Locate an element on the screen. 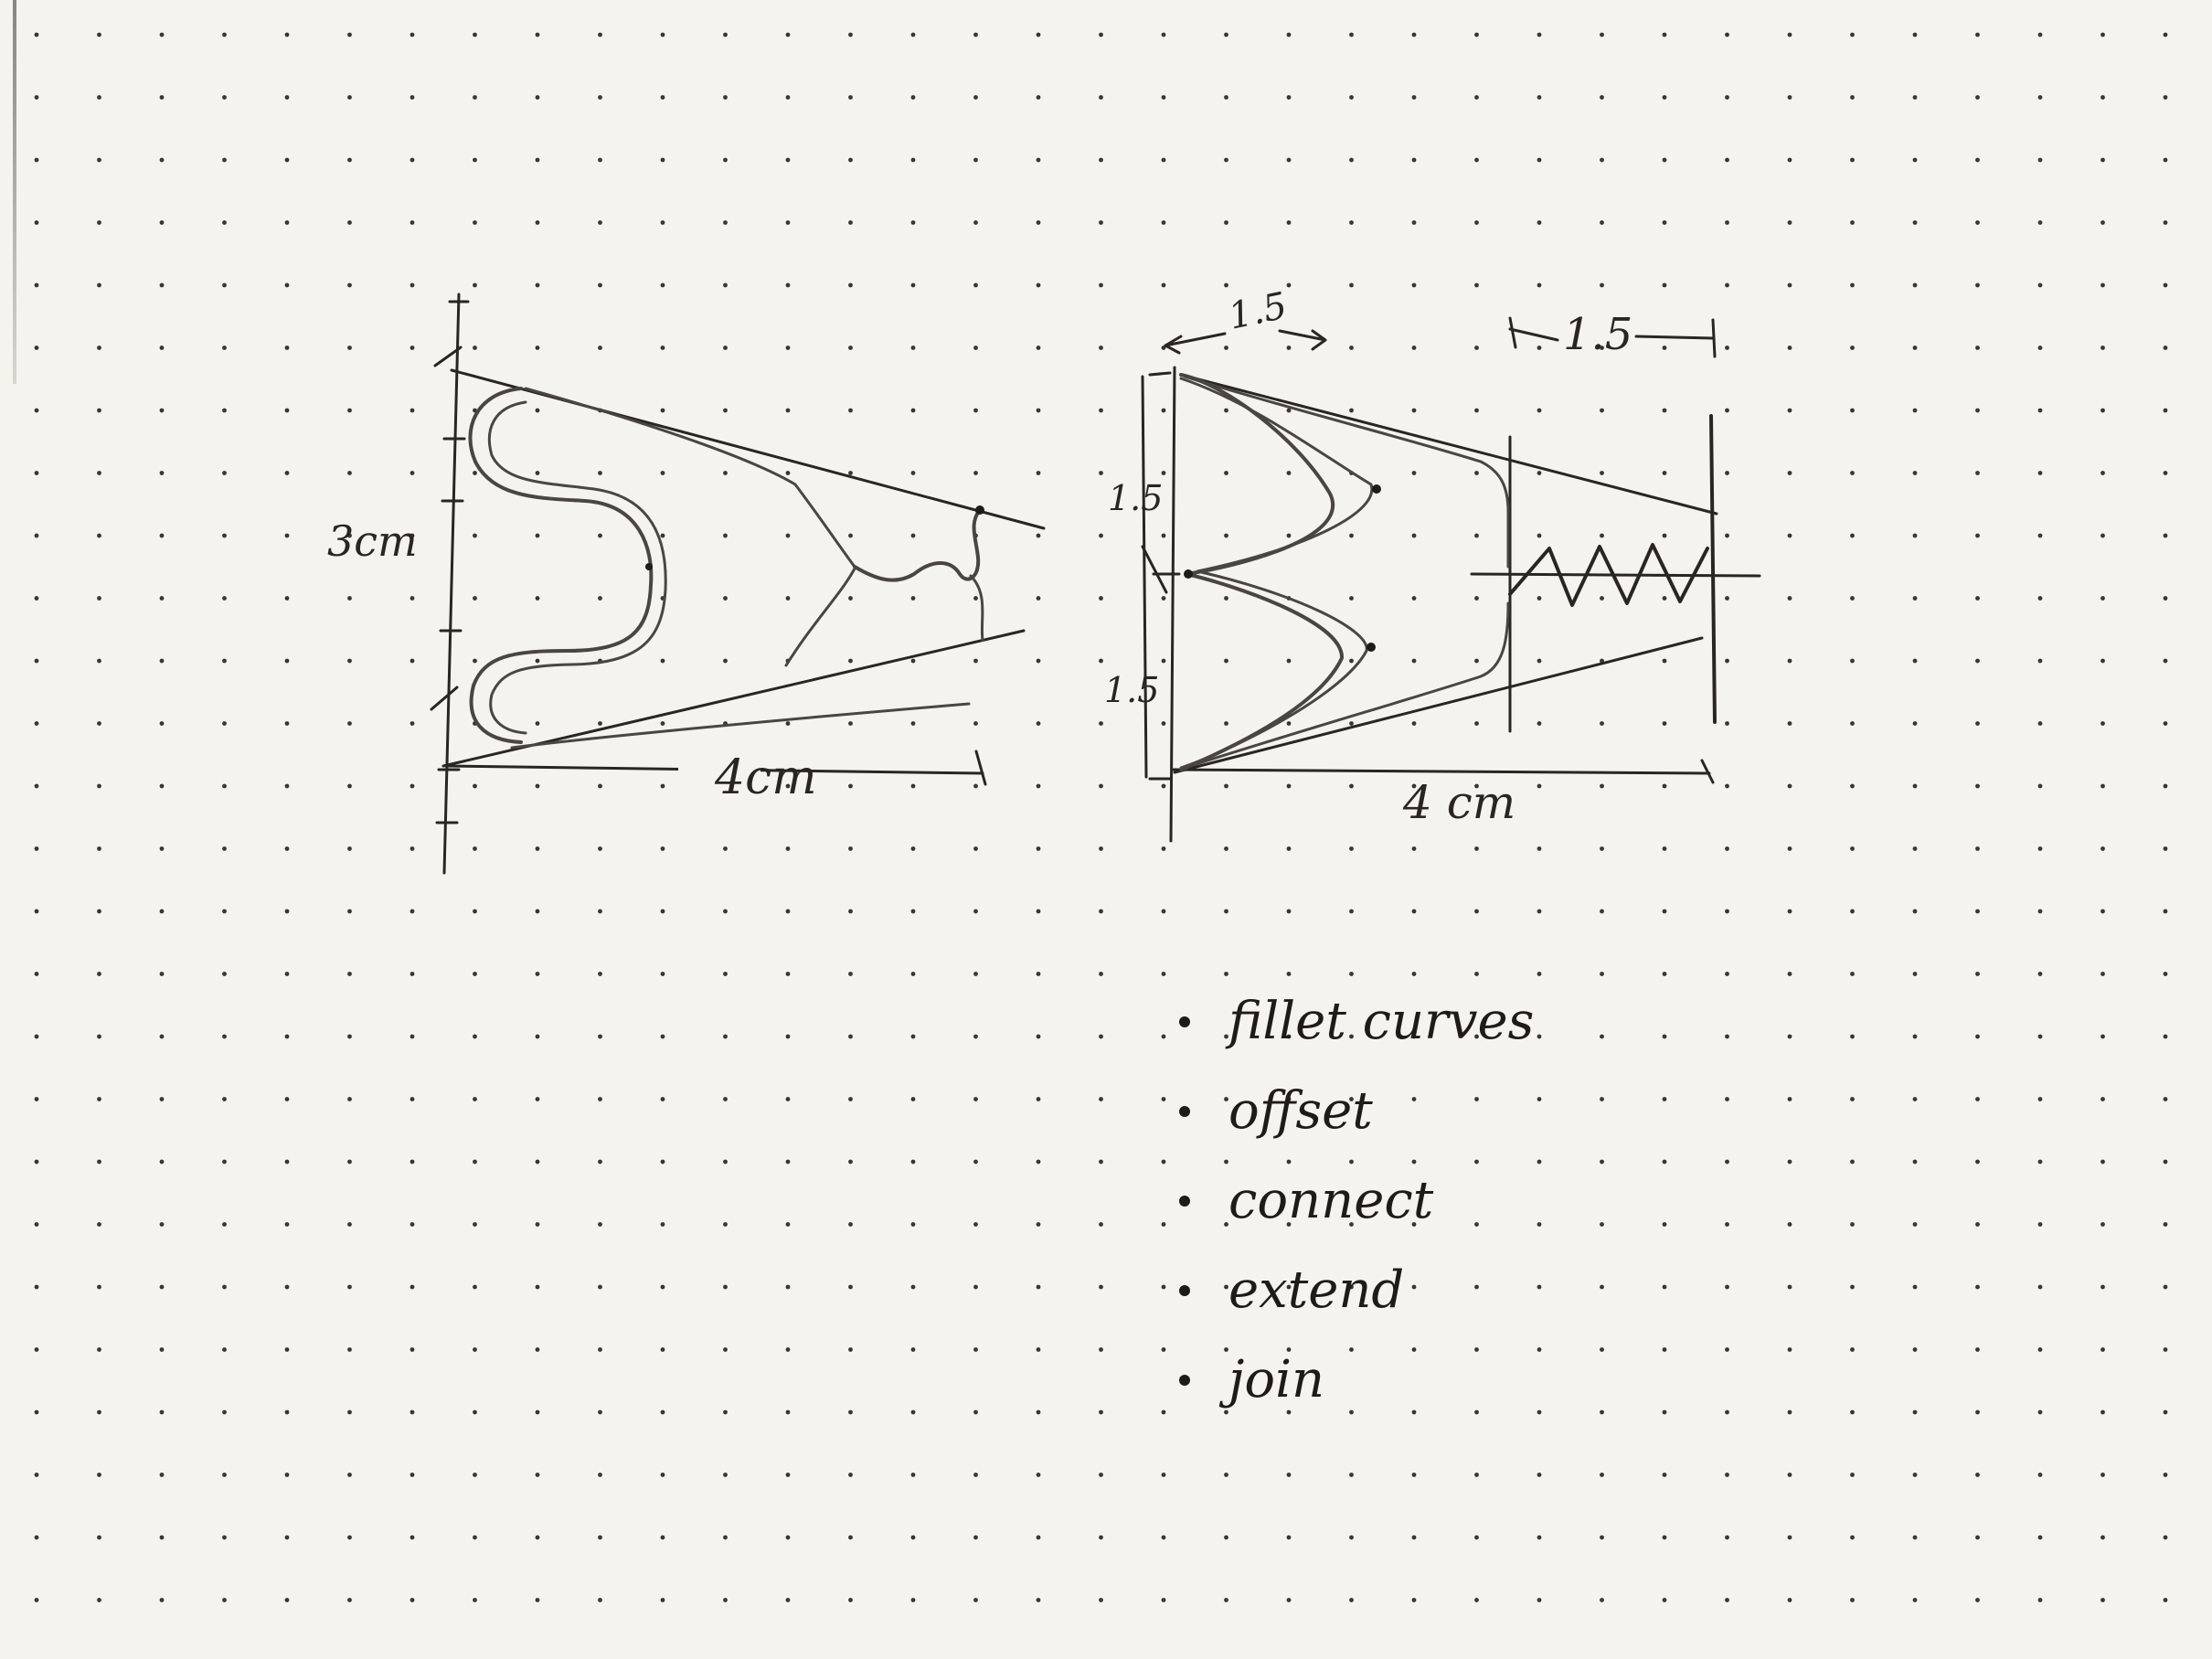 This screenshot has width=2212, height=1659. right-horizontal-axis is located at coordinates (1441, 771).